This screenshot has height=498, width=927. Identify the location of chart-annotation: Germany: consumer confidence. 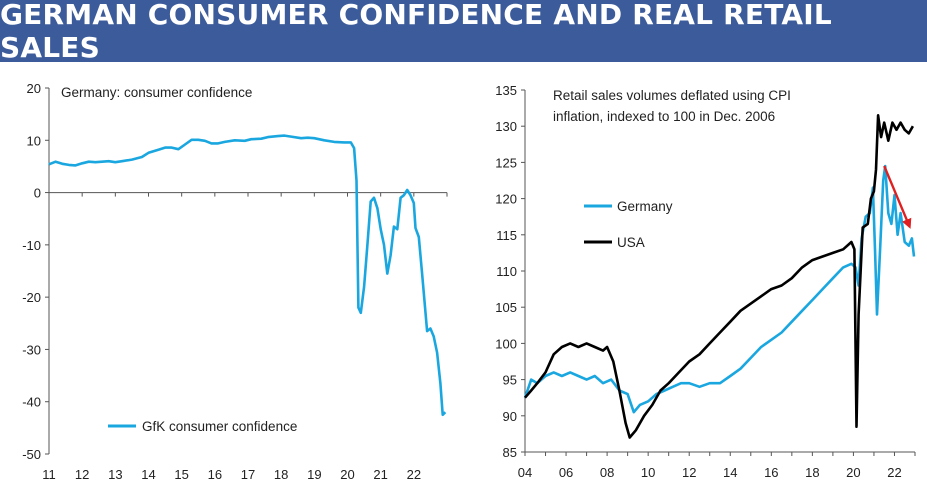
(156, 92).